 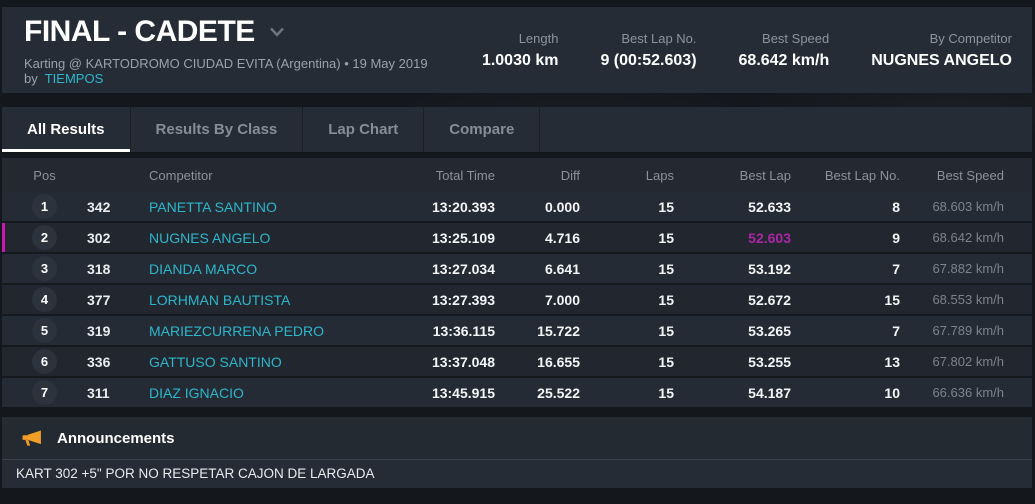 I want to click on pos-badge: 6, so click(x=44, y=361).